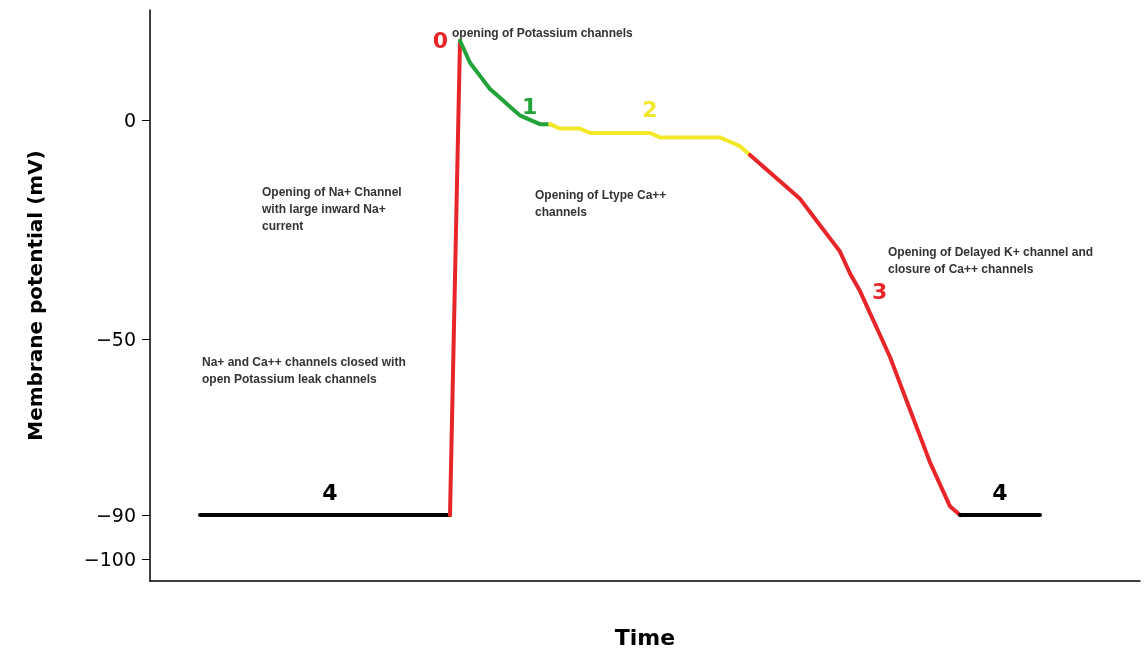  Describe the element at coordinates (530, 107) in the screenshot. I see `series-label: 1` at that location.